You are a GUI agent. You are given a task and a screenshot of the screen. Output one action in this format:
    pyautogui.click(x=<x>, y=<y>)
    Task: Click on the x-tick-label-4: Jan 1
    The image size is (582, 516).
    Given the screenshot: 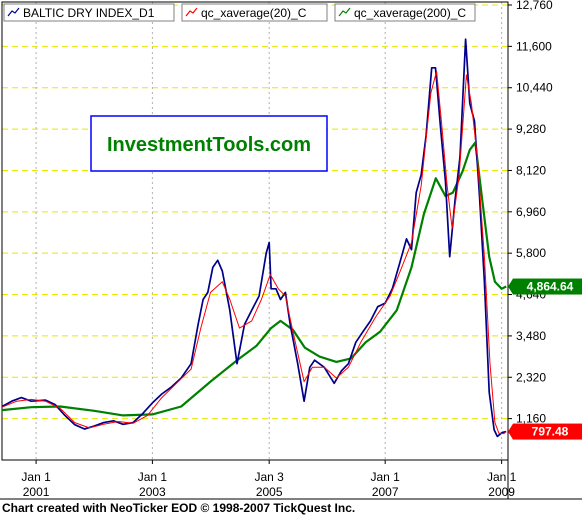 What is the action you would take?
    pyautogui.click(x=502, y=477)
    